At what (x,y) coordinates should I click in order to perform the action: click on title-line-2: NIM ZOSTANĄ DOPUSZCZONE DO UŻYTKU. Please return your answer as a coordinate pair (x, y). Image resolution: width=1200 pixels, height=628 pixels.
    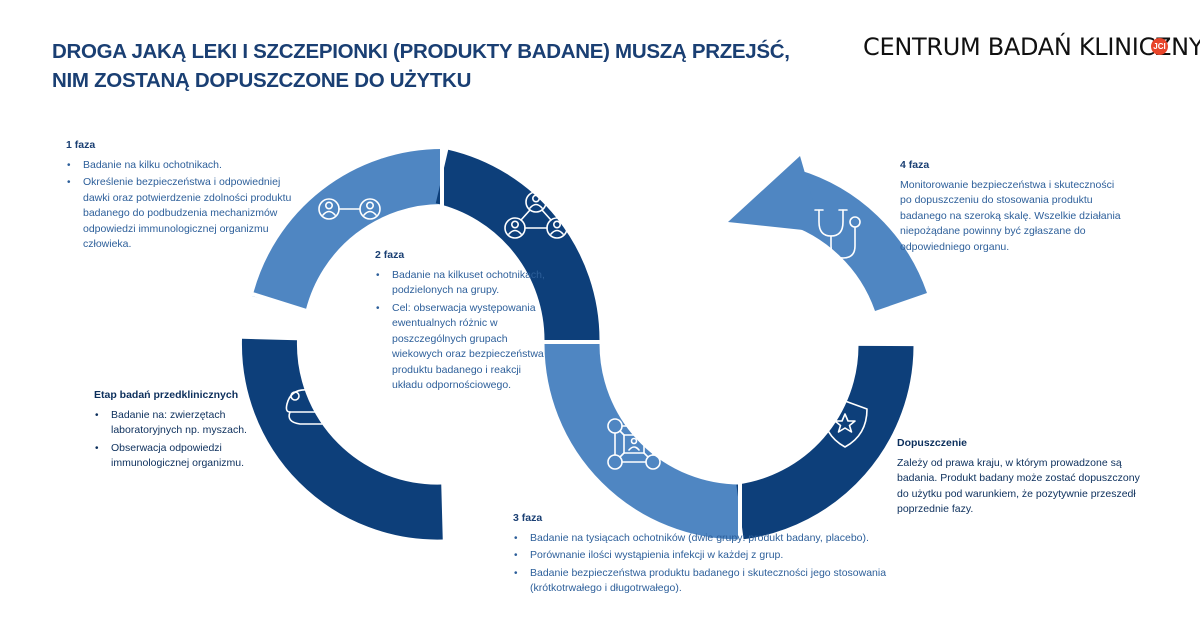
    Looking at the image, I should click on (262, 80).